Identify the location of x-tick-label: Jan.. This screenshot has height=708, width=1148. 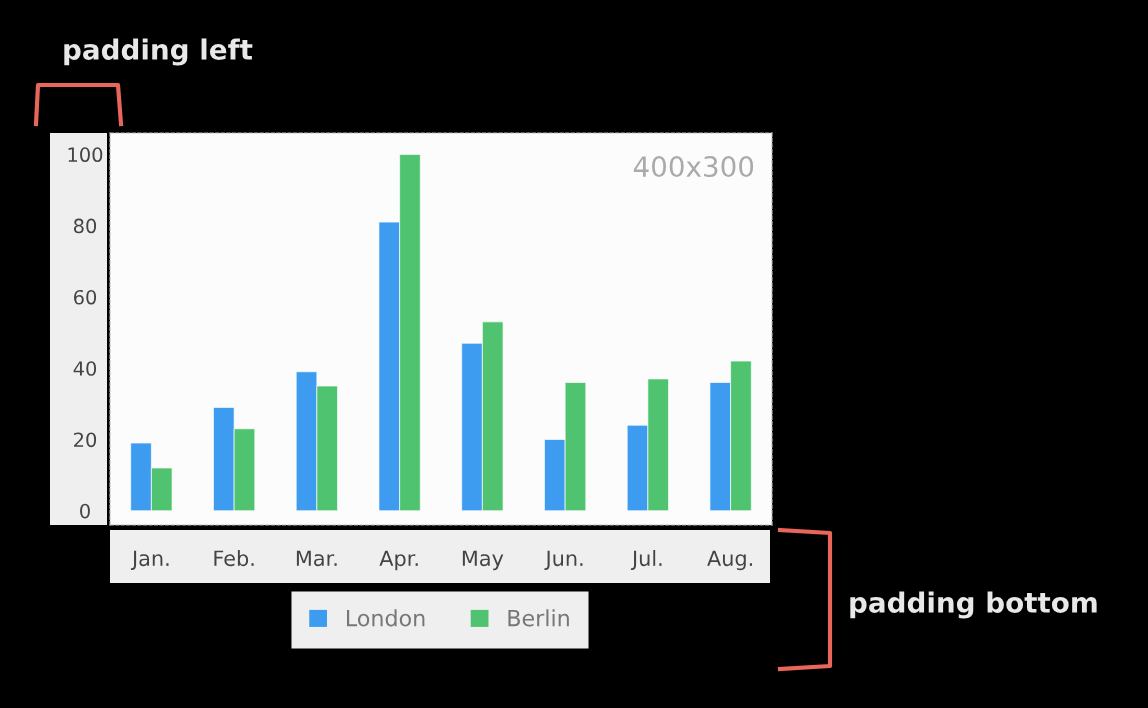
(149, 560).